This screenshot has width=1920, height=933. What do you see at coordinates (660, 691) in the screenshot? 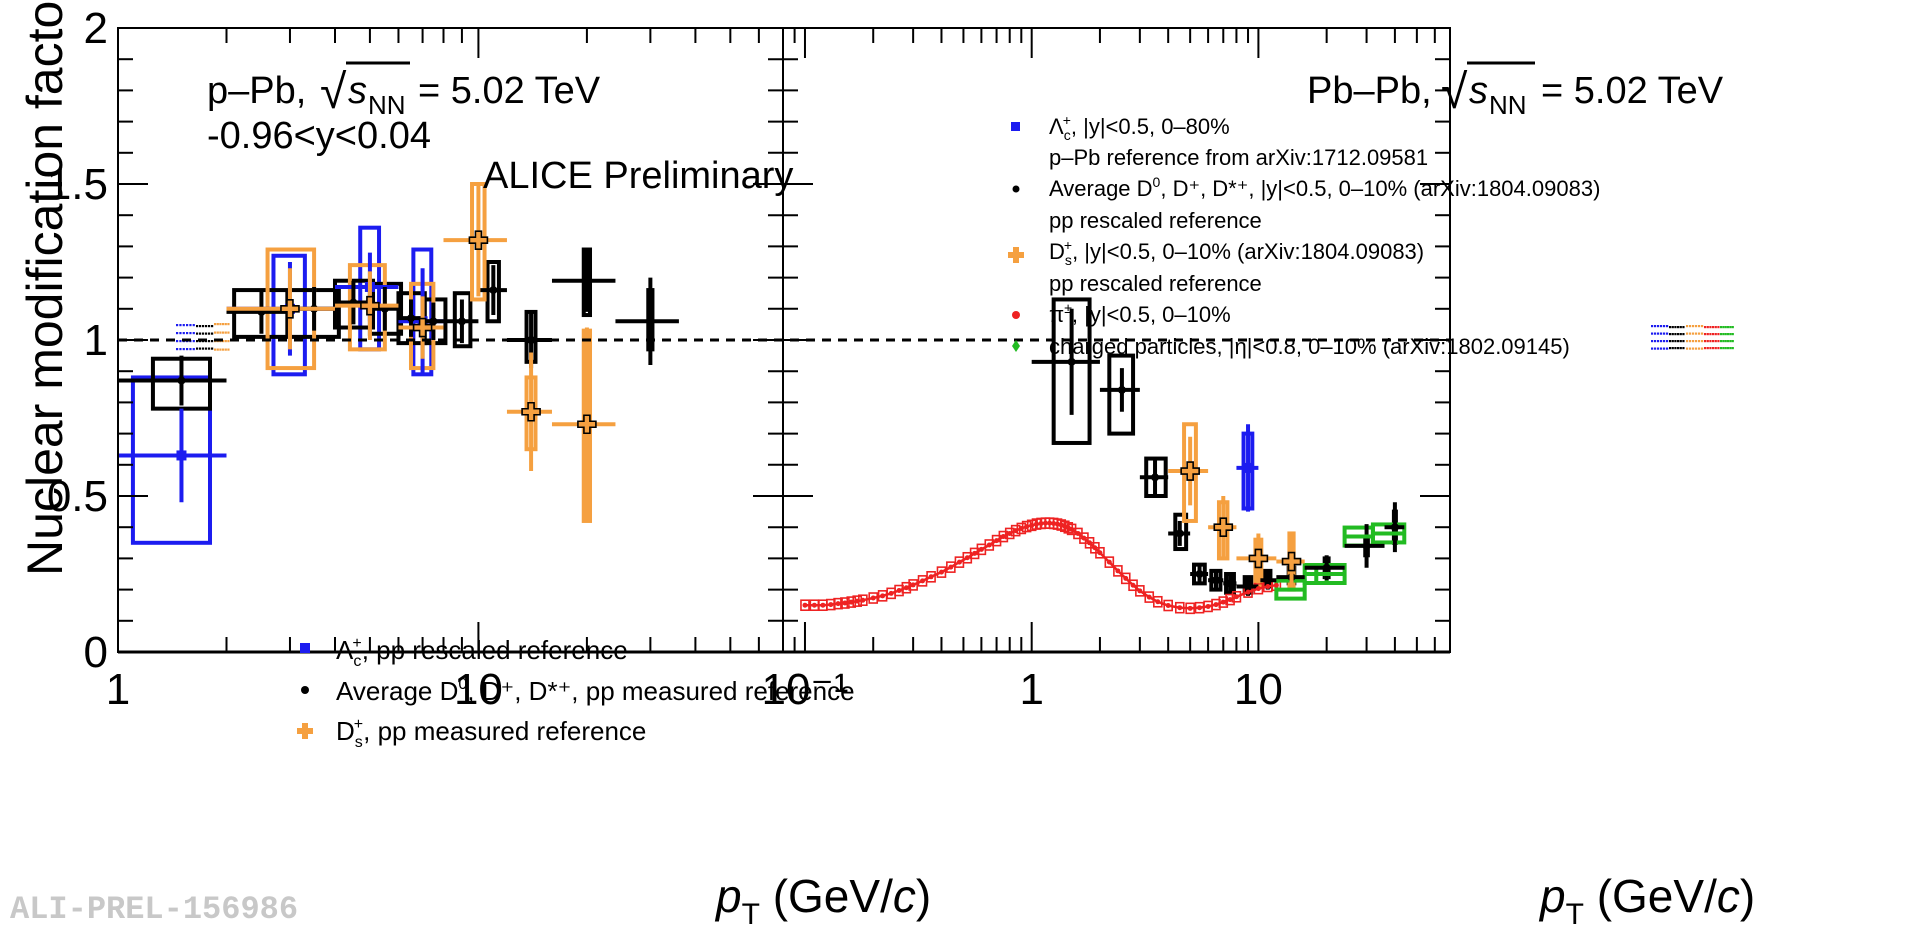
I see `legend-text: , D⁺, D*⁺, pp measured reference` at bounding box center [660, 691].